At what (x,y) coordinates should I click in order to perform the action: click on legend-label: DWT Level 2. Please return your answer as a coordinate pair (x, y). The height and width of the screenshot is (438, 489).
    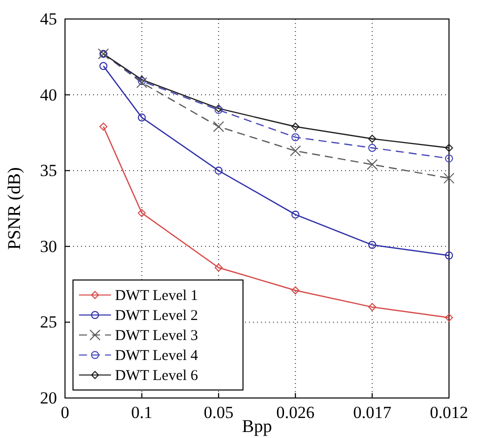
    Looking at the image, I should click on (156, 316).